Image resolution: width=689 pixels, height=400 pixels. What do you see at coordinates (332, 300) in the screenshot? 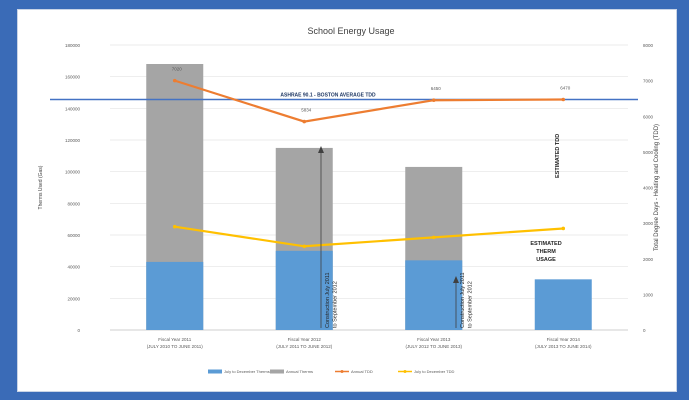
I see `construction-note-1: Construction July 2011 to September 2012` at bounding box center [332, 300].